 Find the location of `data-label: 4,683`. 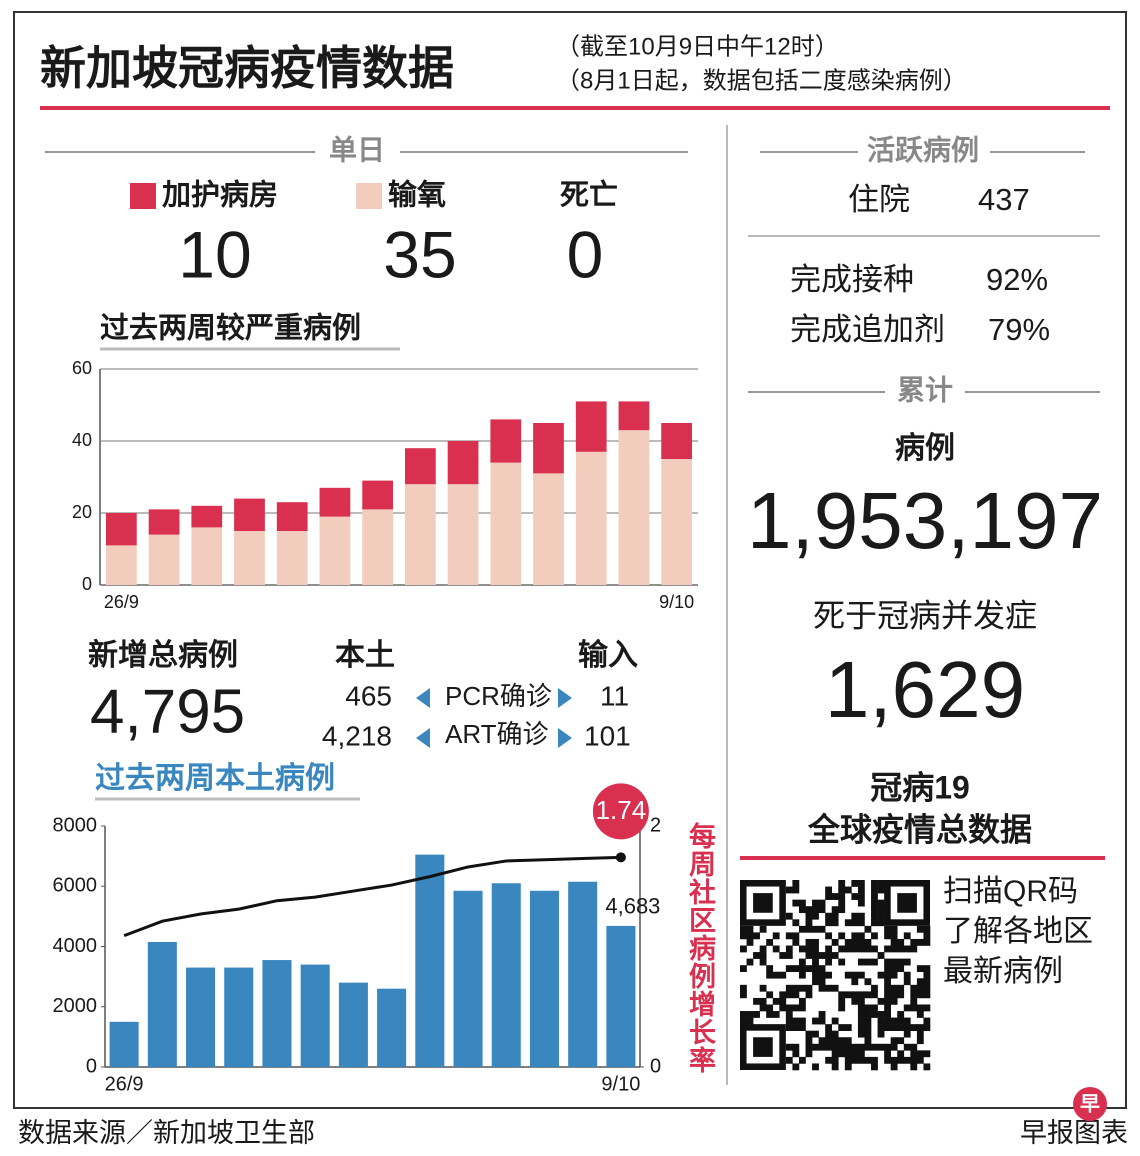

data-label: 4,683 is located at coordinates (632, 906).